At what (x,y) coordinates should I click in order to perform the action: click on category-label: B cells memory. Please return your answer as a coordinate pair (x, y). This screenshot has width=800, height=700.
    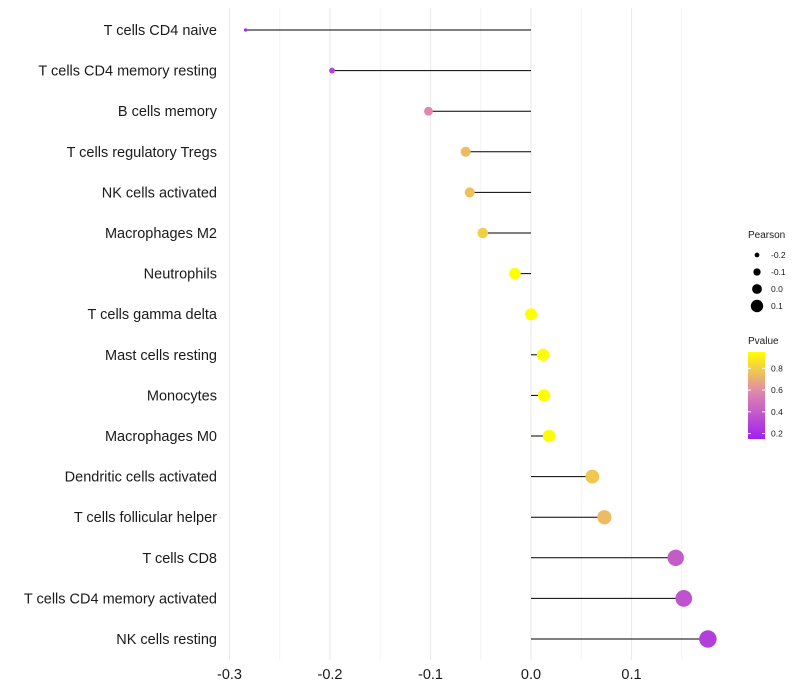
    Looking at the image, I should click on (168, 112).